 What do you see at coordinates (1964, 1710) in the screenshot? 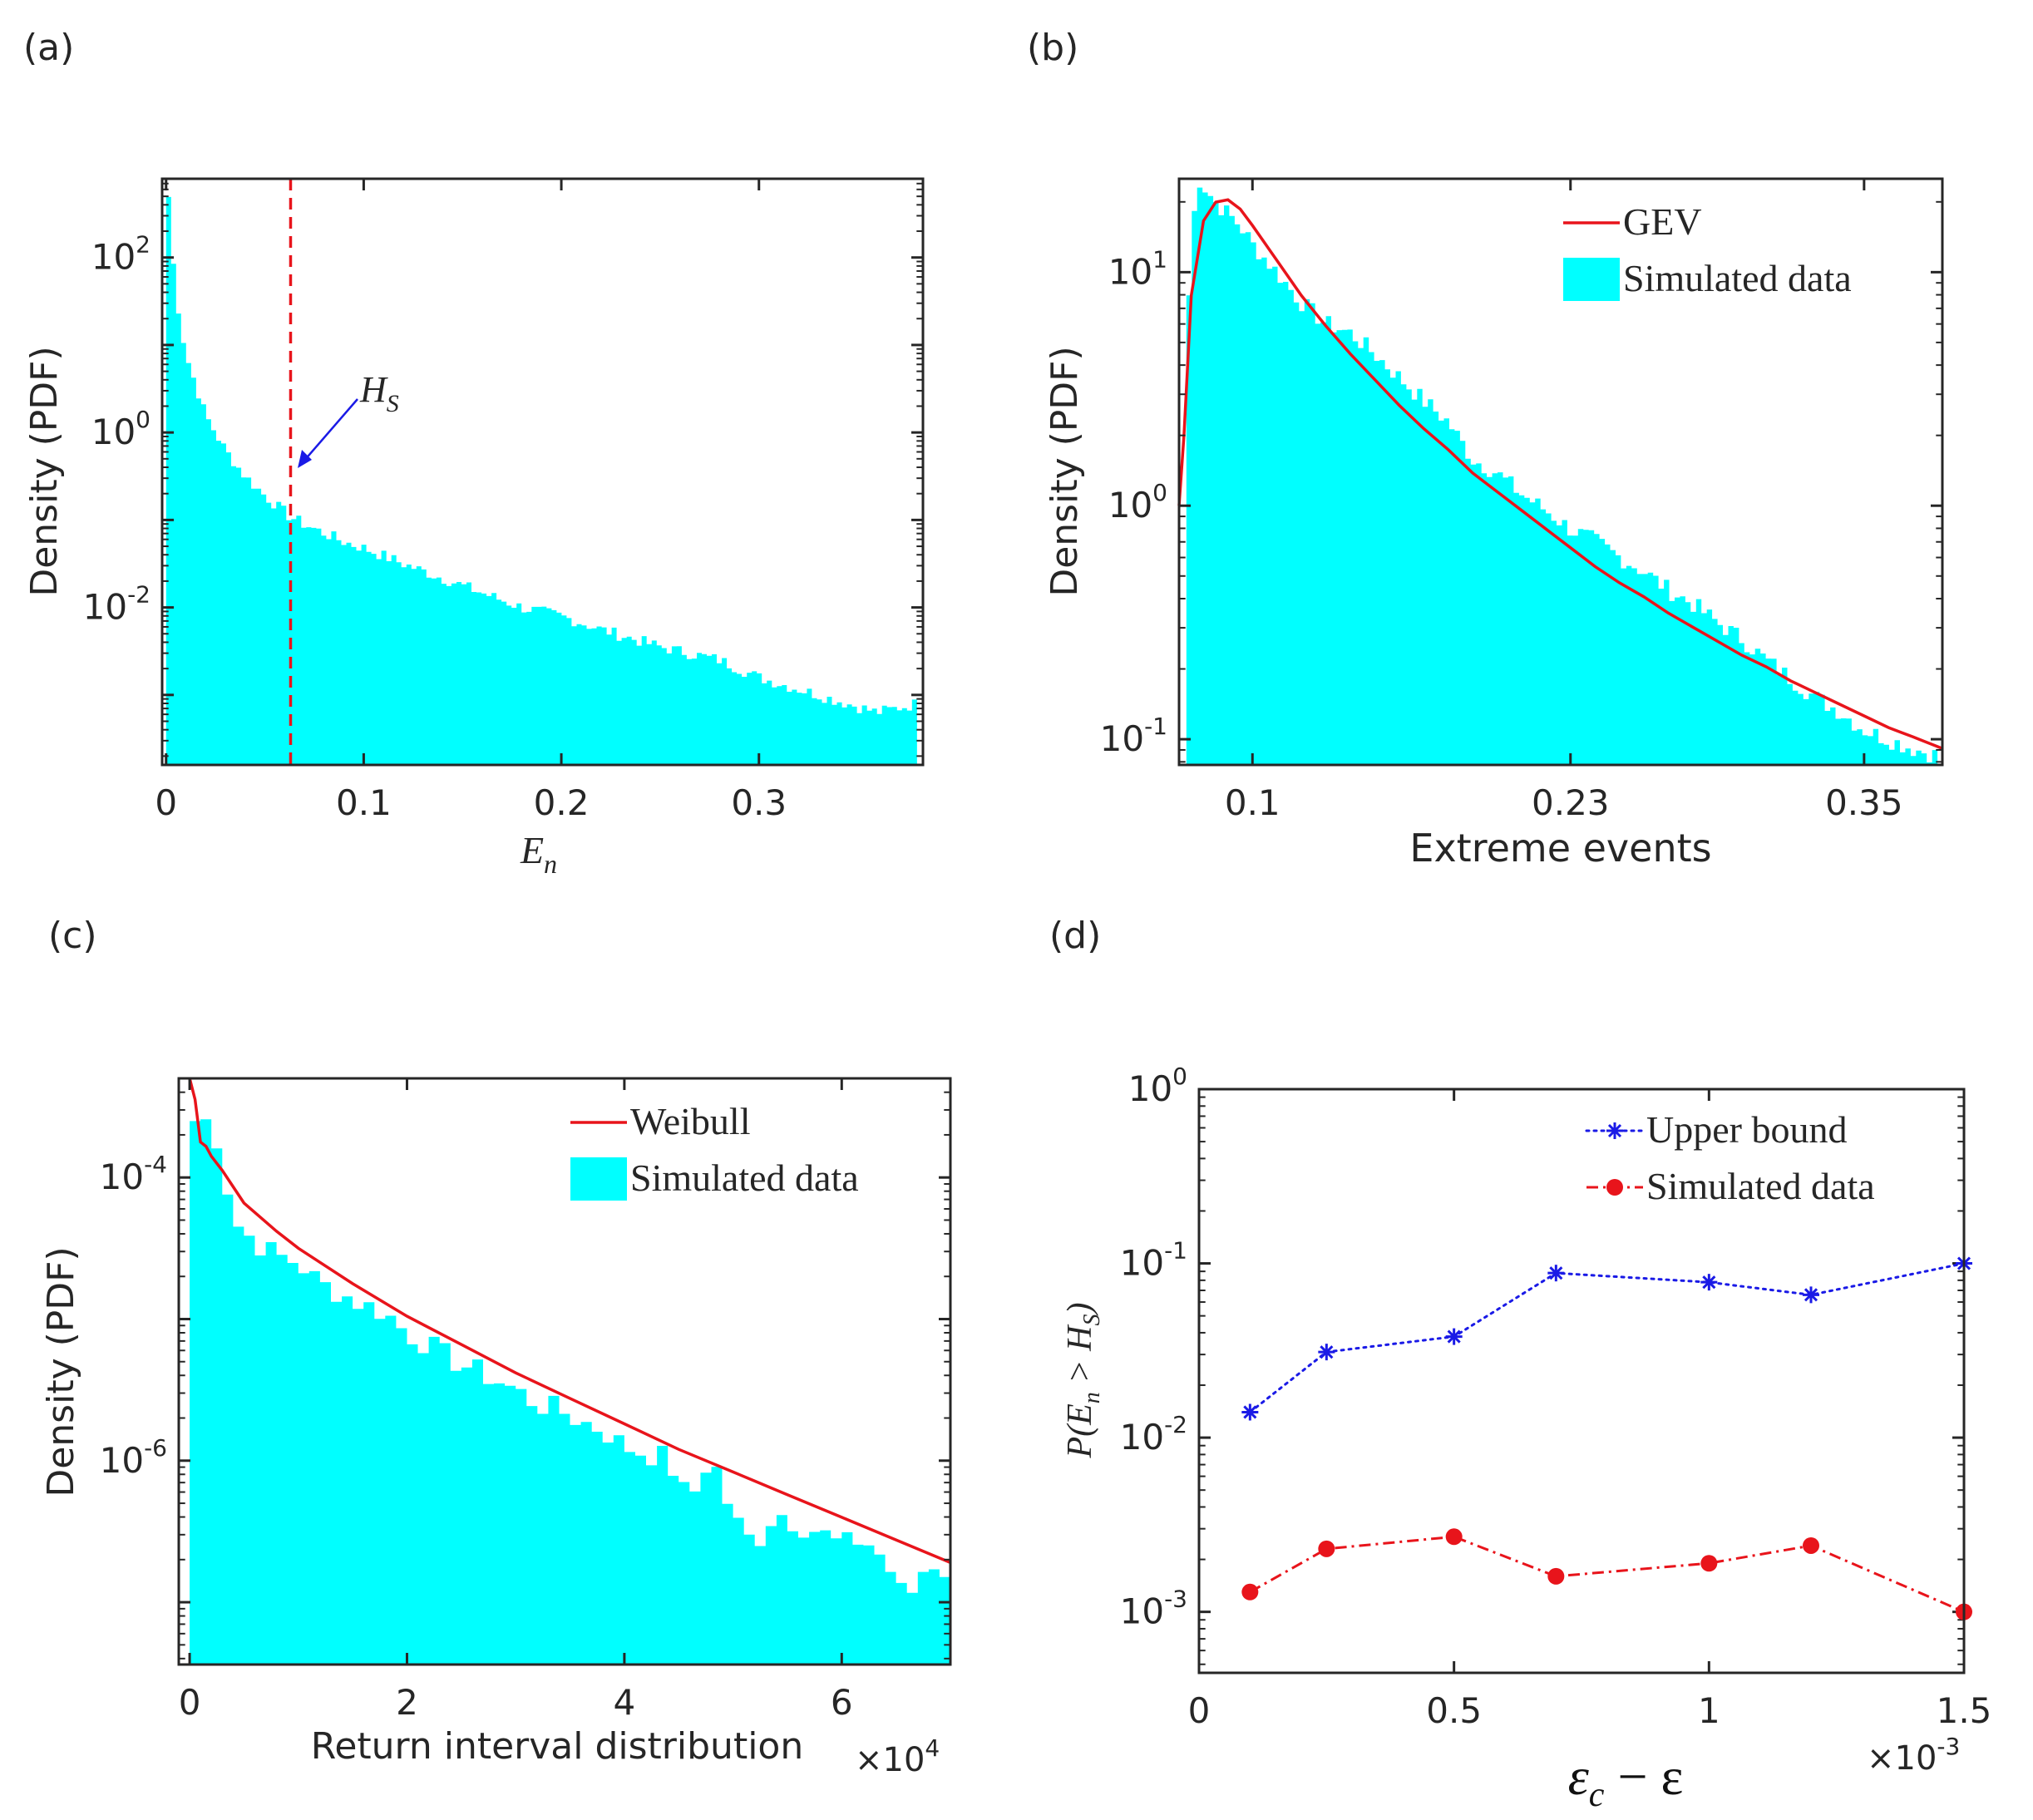
I see `x-tick-label: 1.5` at bounding box center [1964, 1710].